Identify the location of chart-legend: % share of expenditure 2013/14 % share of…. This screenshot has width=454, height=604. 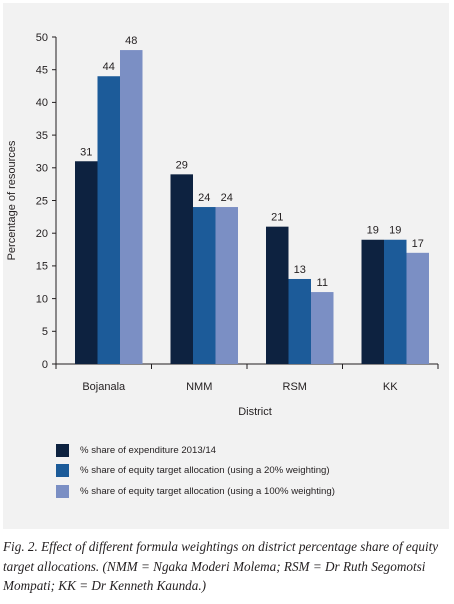
(195, 472).